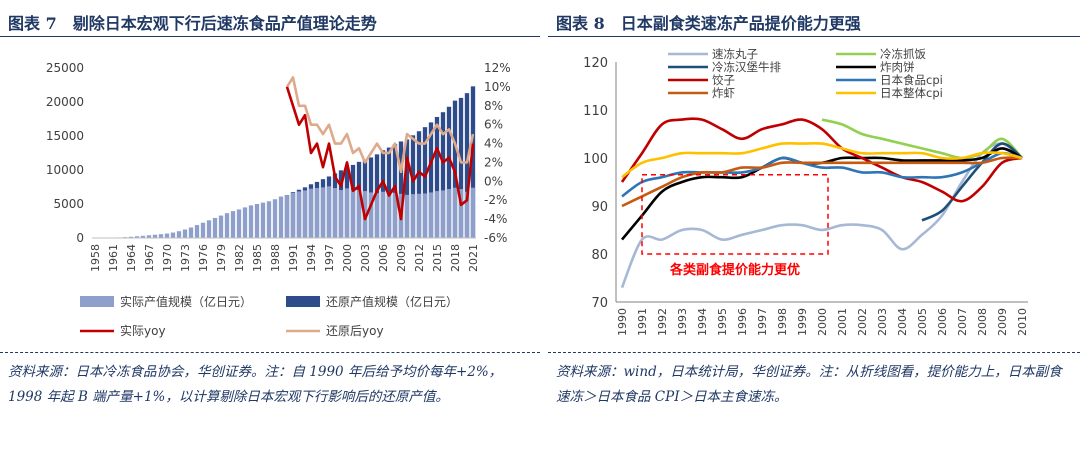  What do you see at coordinates (723, 80) in the screenshot?
I see `line-gyoza-legend-label: 饺子` at bounding box center [723, 80].